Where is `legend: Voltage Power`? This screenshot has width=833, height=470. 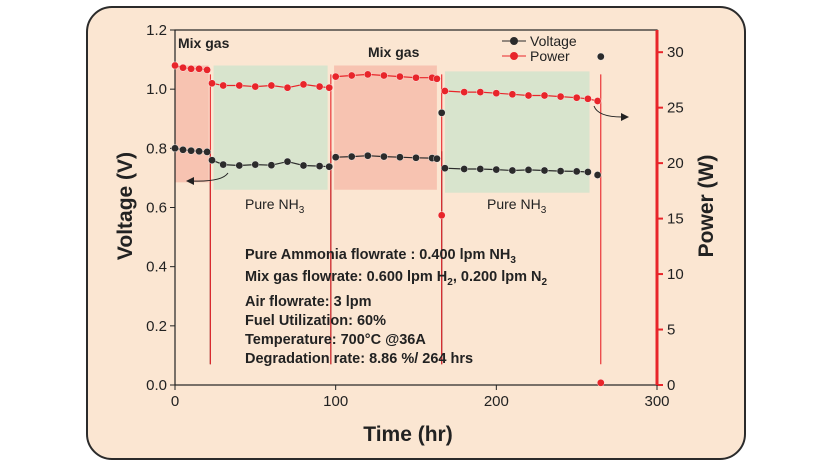 legend: Voltage Power is located at coordinates (539, 48).